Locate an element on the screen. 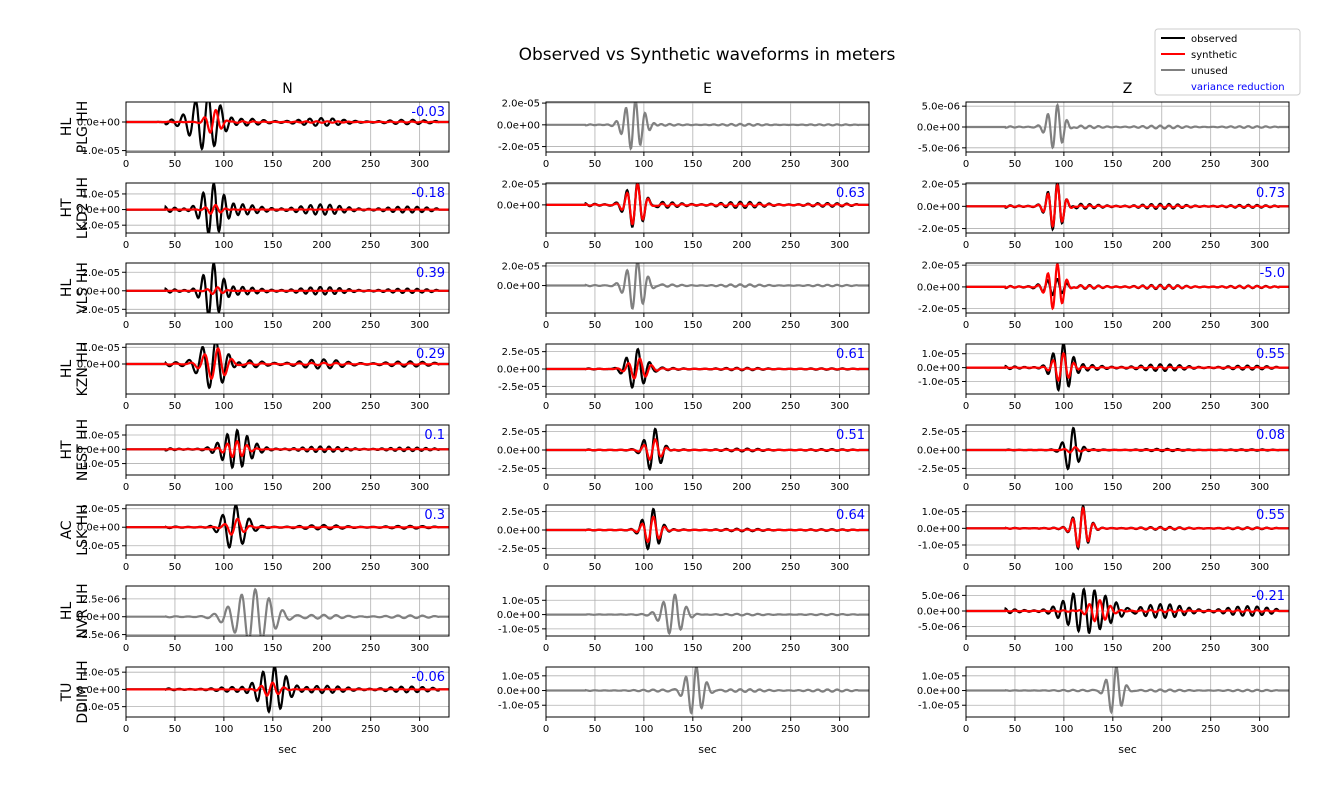 Image resolution: width=1329 pixels, height=785 pixels. station-name-label: NEST HH is located at coordinates (83, 450).